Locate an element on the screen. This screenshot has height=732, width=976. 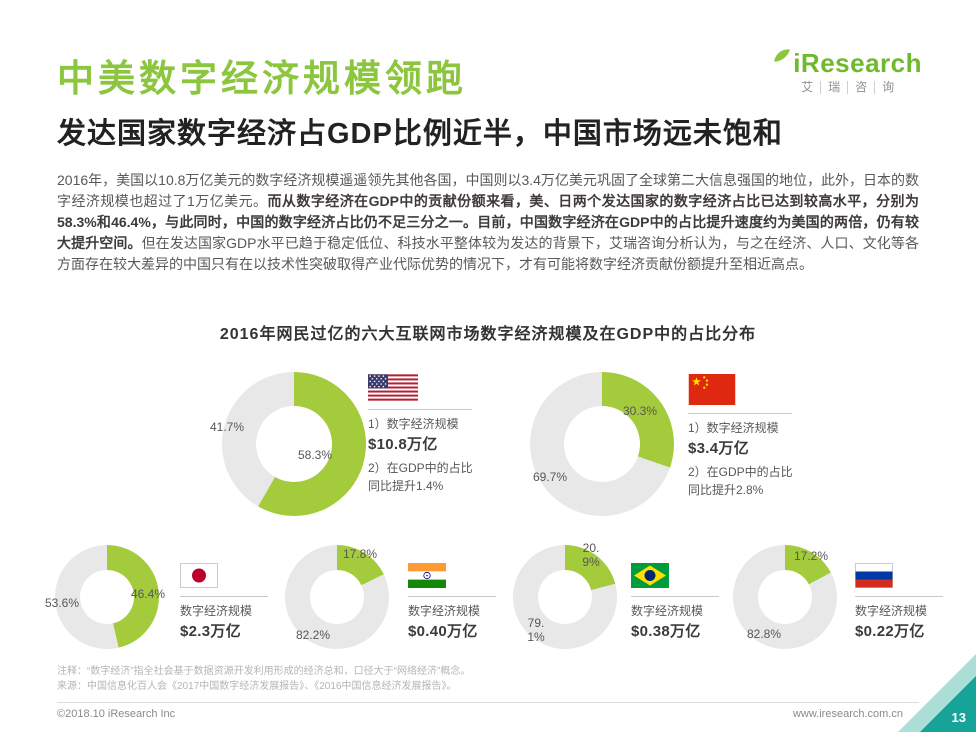
digital-share-label: 17.2% is located at coordinates (811, 556).